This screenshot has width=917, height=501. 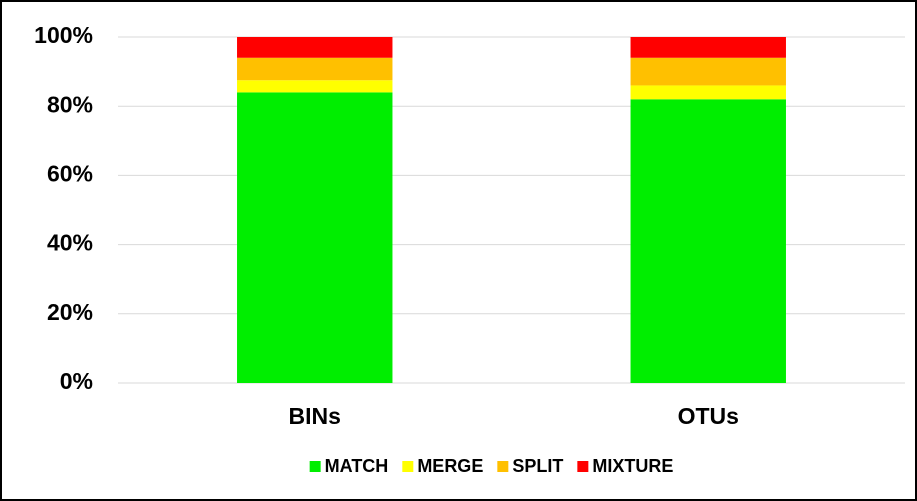 I want to click on y-tick-label: 60%, so click(x=70, y=173).